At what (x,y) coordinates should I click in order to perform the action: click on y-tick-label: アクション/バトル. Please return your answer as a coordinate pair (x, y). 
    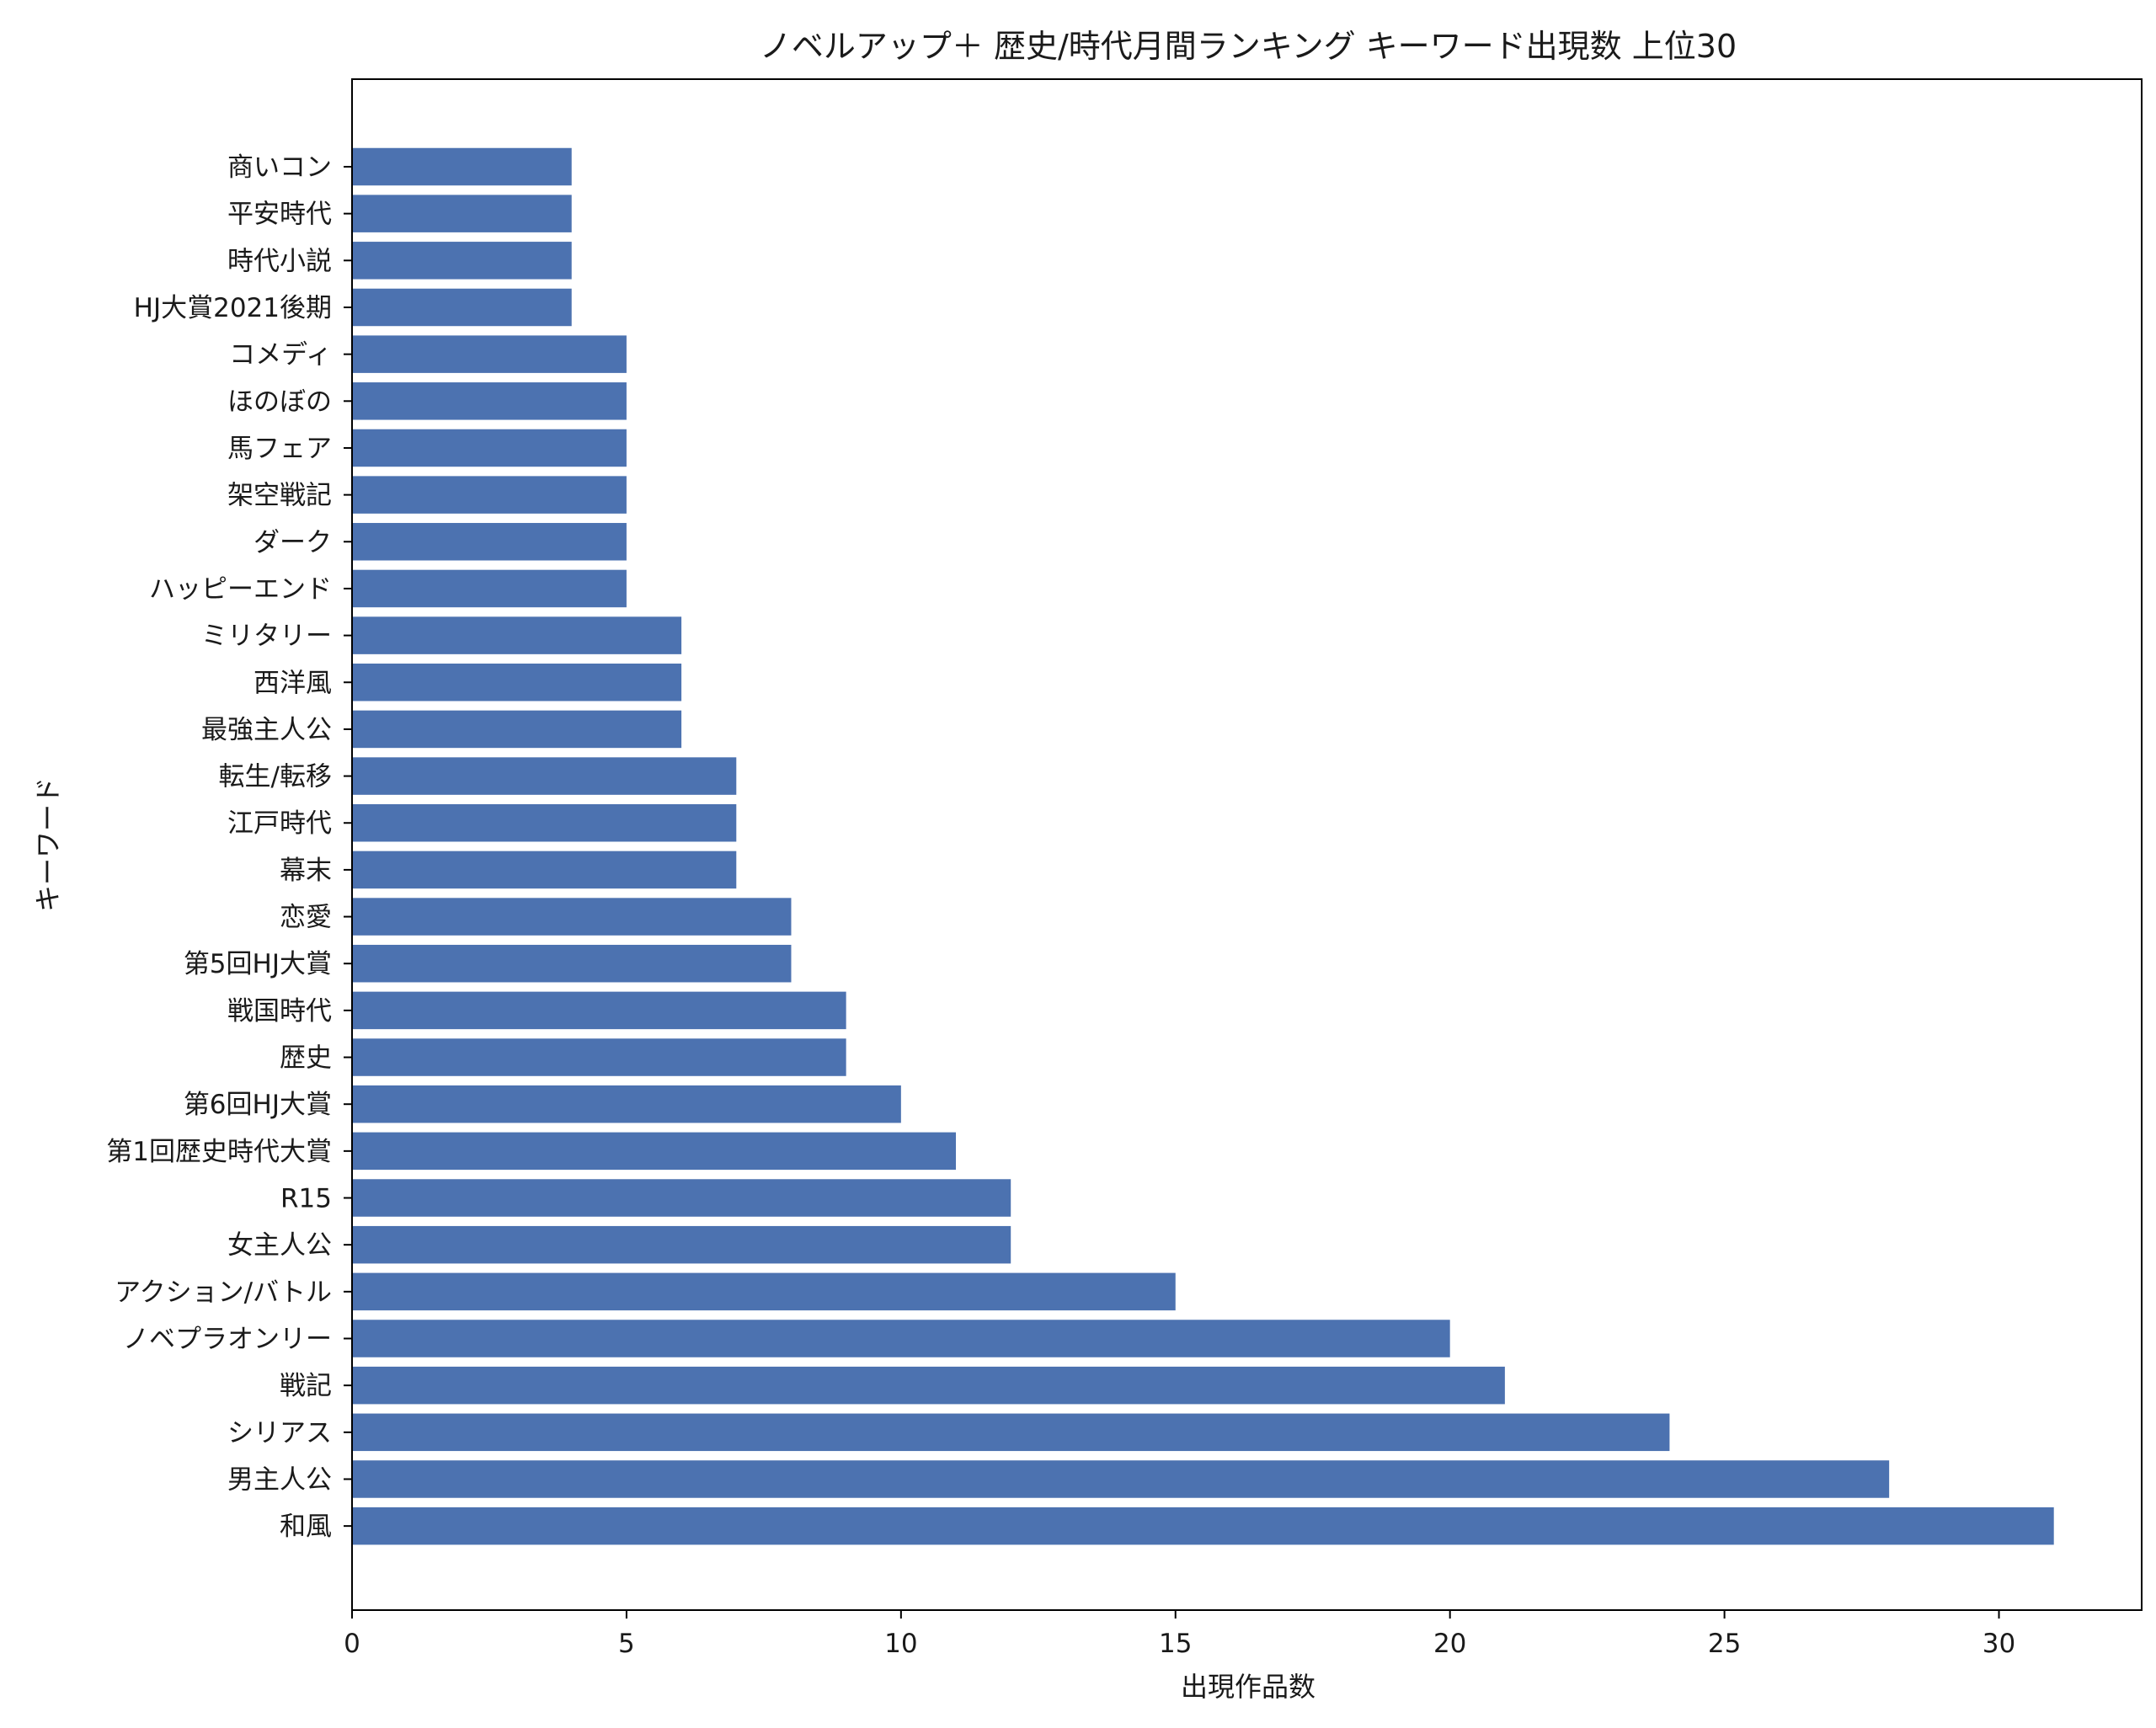
    Looking at the image, I should click on (223, 1292).